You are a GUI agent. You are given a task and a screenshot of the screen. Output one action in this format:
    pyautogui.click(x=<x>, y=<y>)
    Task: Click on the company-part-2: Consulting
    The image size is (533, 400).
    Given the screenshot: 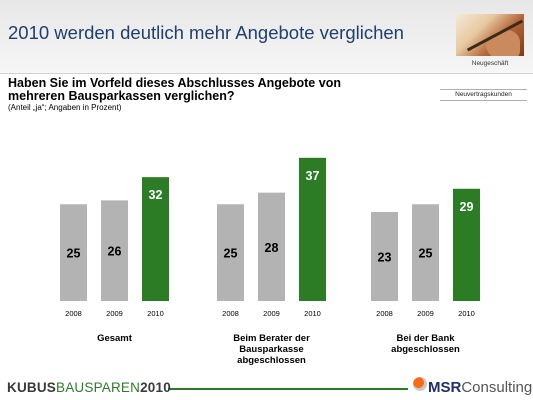 What is the action you would take?
    pyautogui.click(x=497, y=387)
    